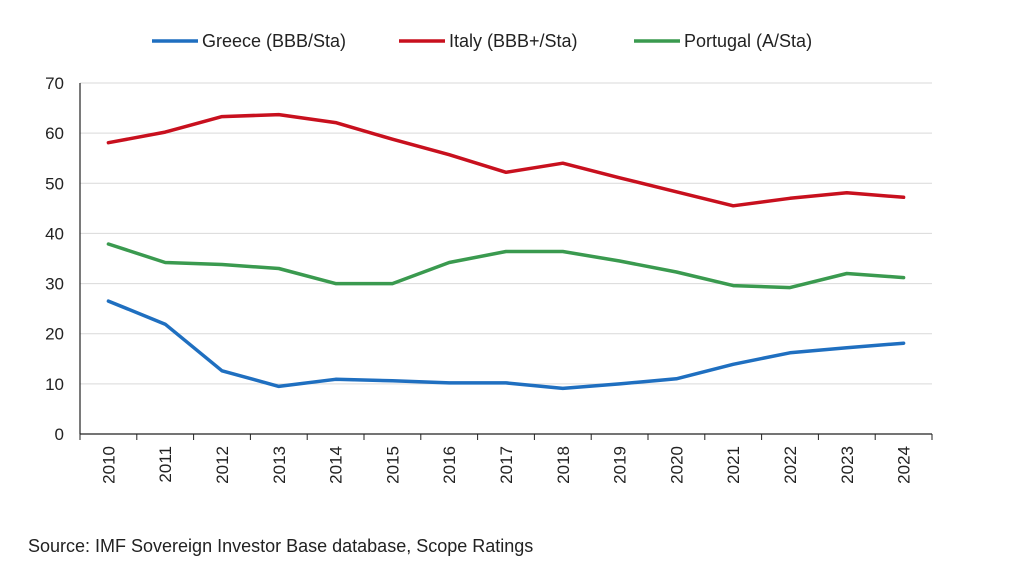  Describe the element at coordinates (59, 434) in the screenshot. I see `y-tick-label: 0` at that location.